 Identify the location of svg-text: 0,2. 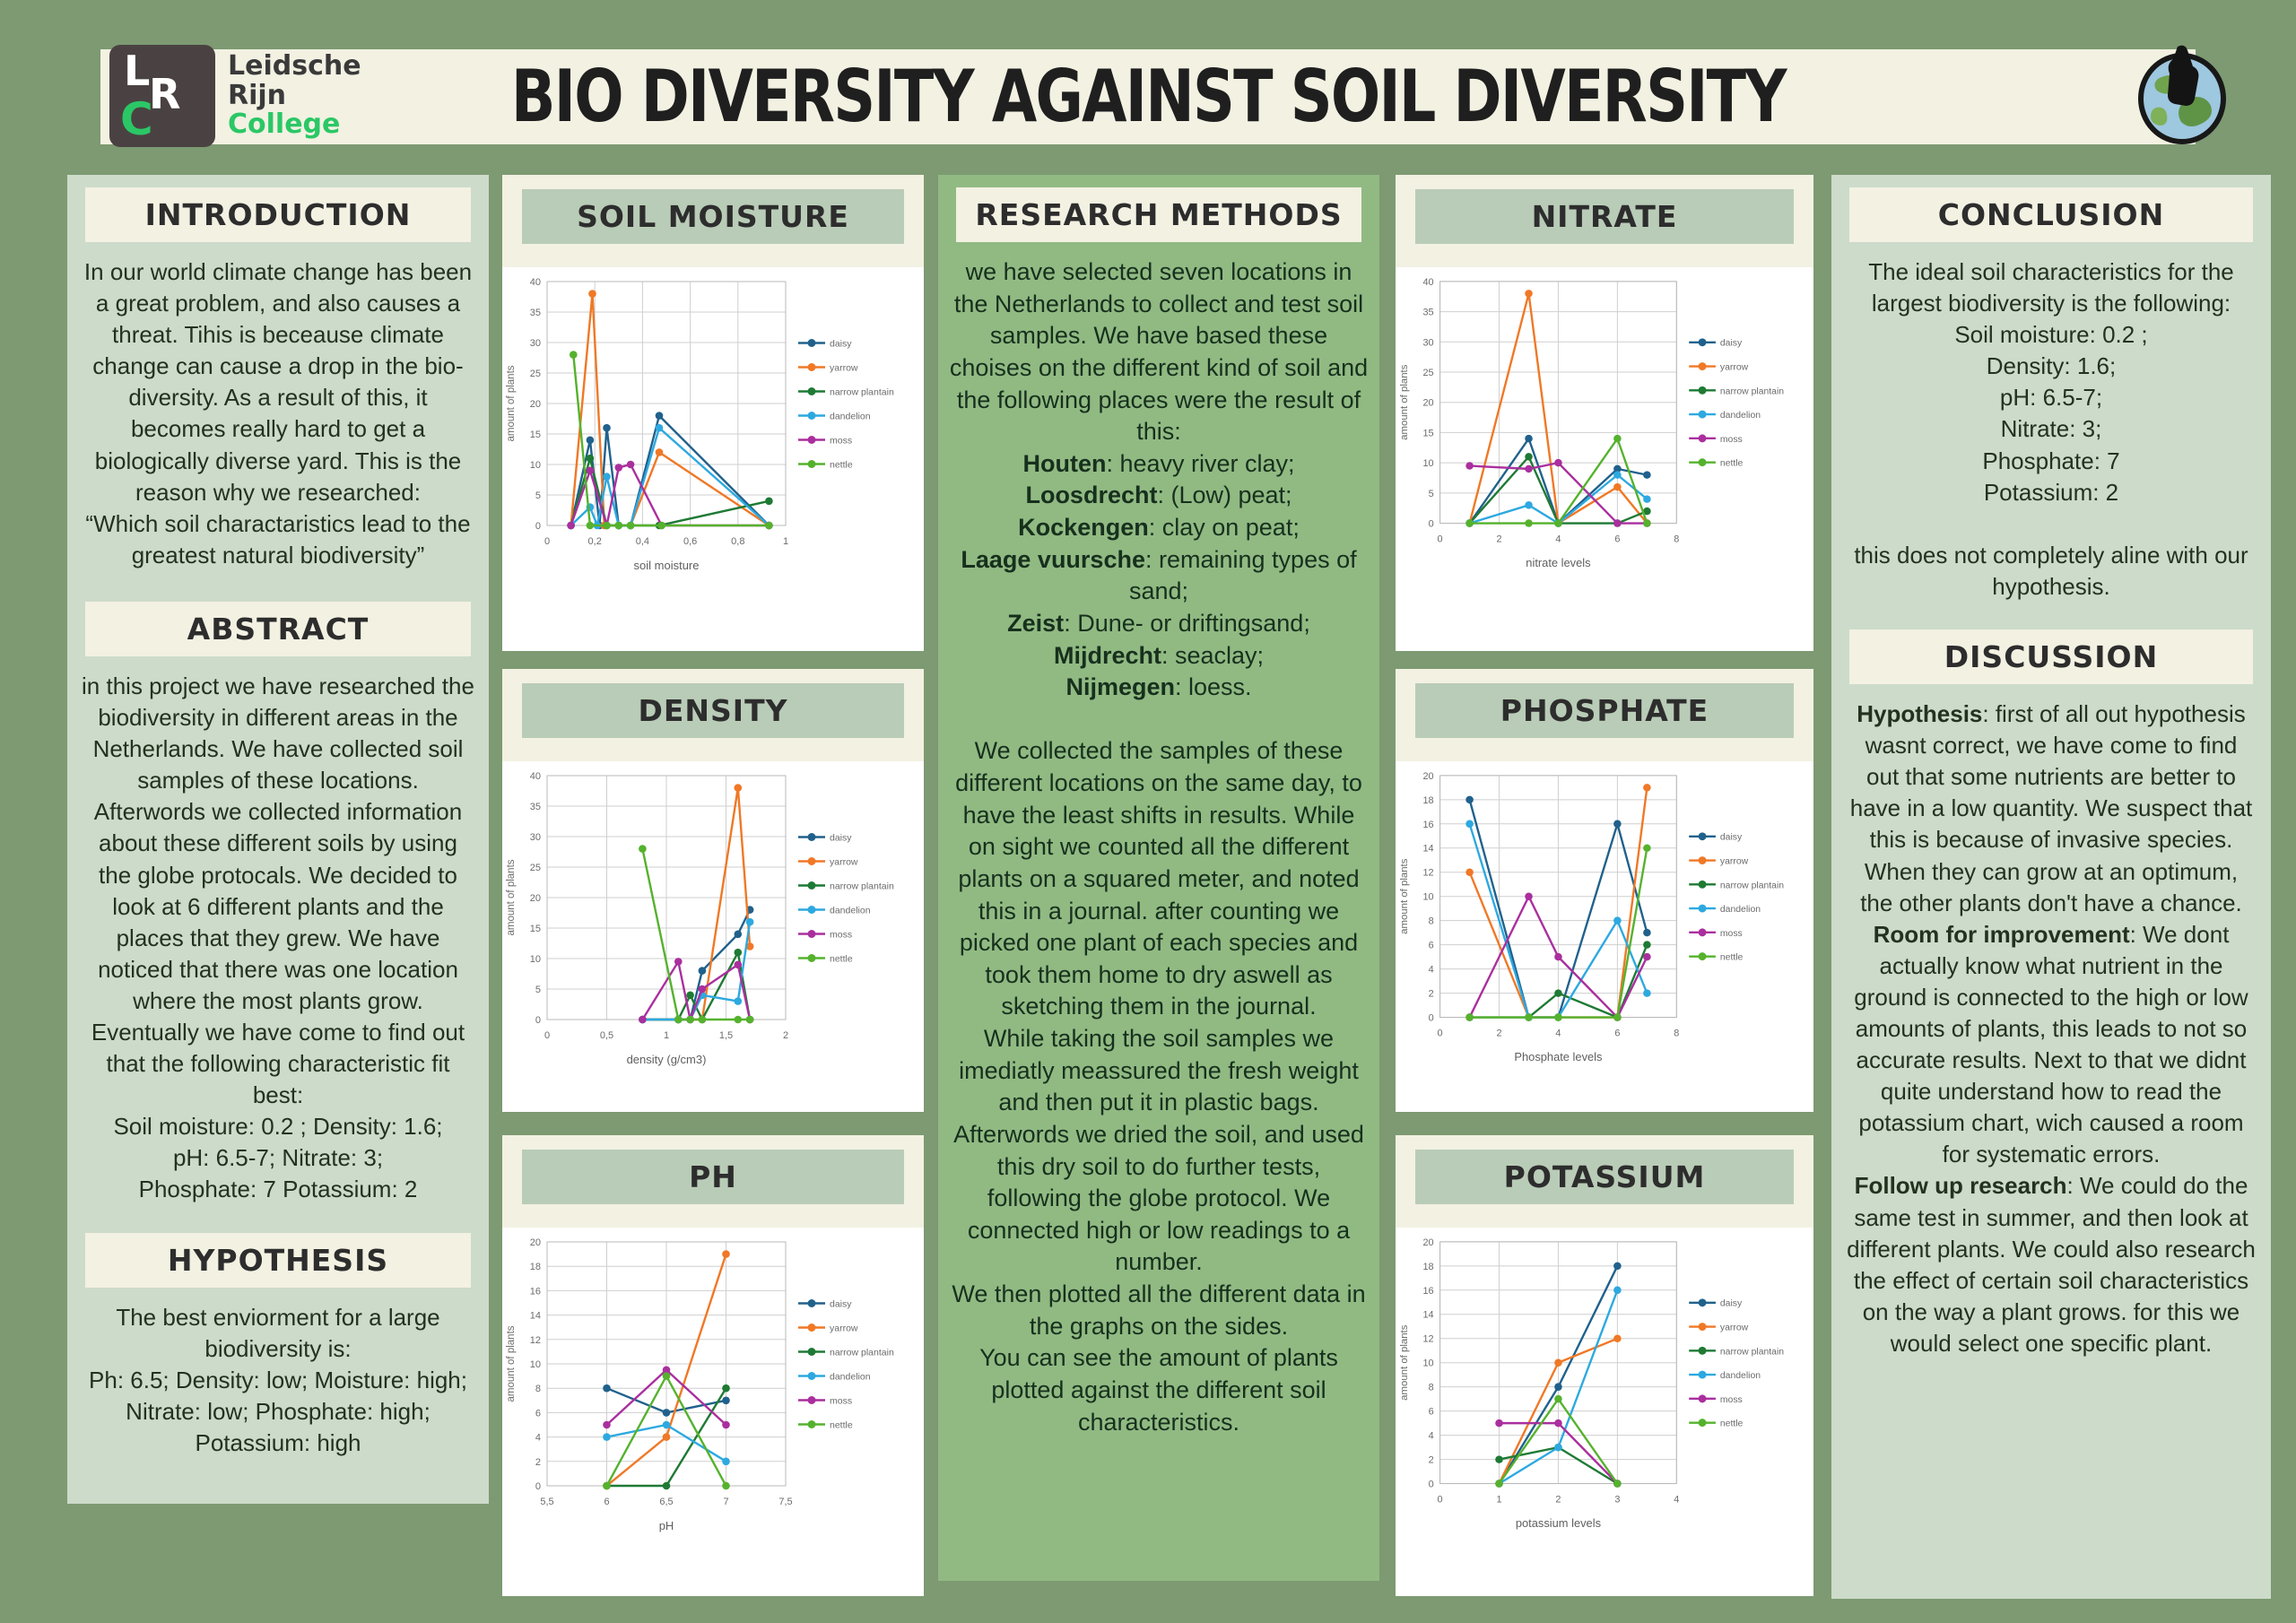
(595, 541).